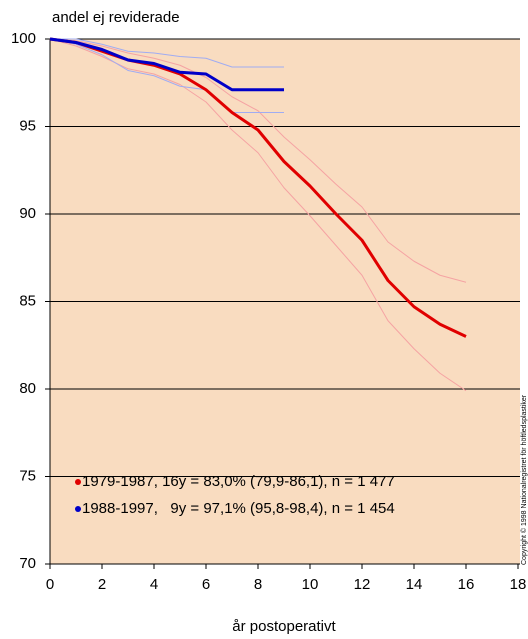  I want to click on x-tick-label: 2, so click(102, 584).